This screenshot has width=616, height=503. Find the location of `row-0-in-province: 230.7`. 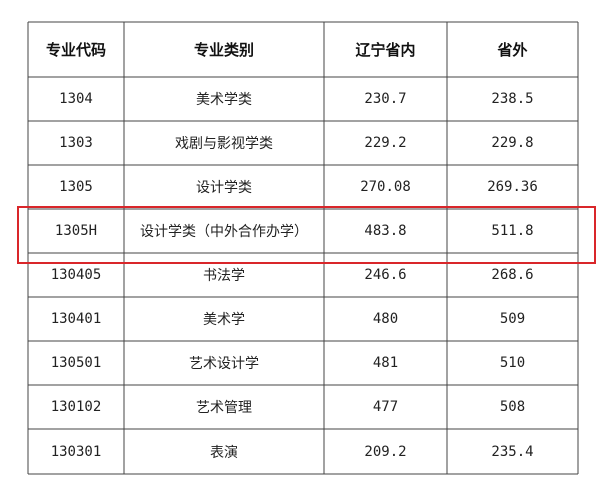

row-0-in-province: 230.7 is located at coordinates (385, 99).